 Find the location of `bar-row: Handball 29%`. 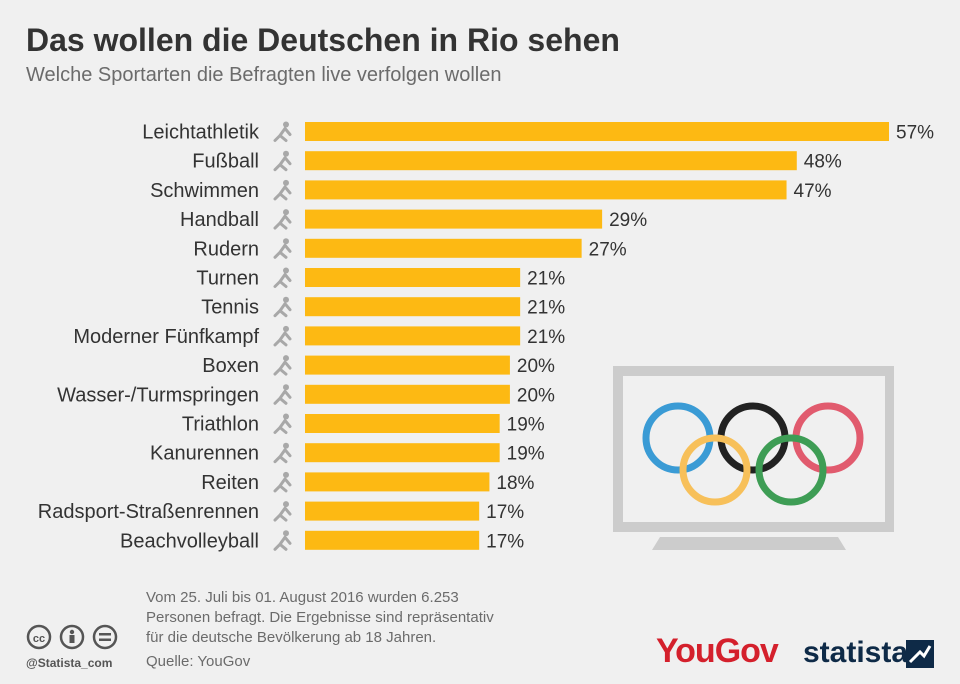

bar-row: Handball 29% is located at coordinates (413, 220).